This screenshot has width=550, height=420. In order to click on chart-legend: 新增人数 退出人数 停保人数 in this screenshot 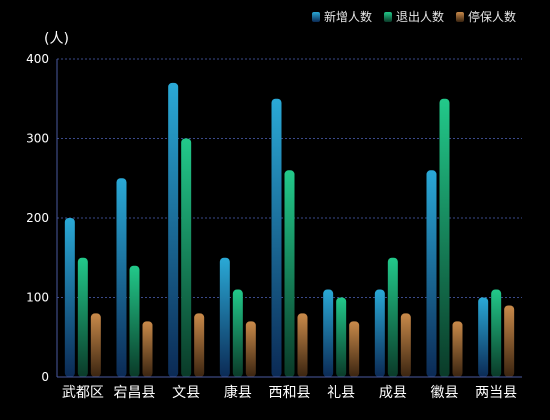, I will do `click(413, 16)`.